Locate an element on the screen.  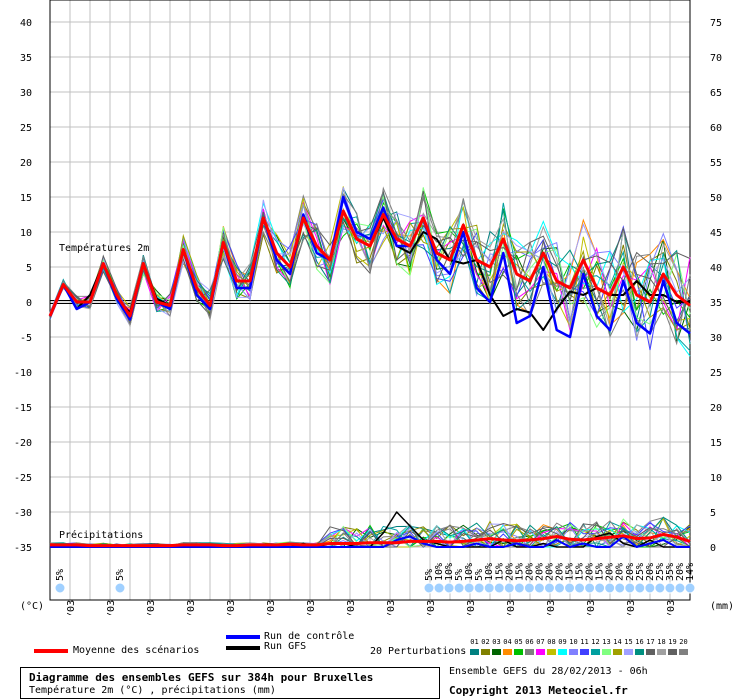
date-tick-label: 16/03 is located at coordinates (671, 607).